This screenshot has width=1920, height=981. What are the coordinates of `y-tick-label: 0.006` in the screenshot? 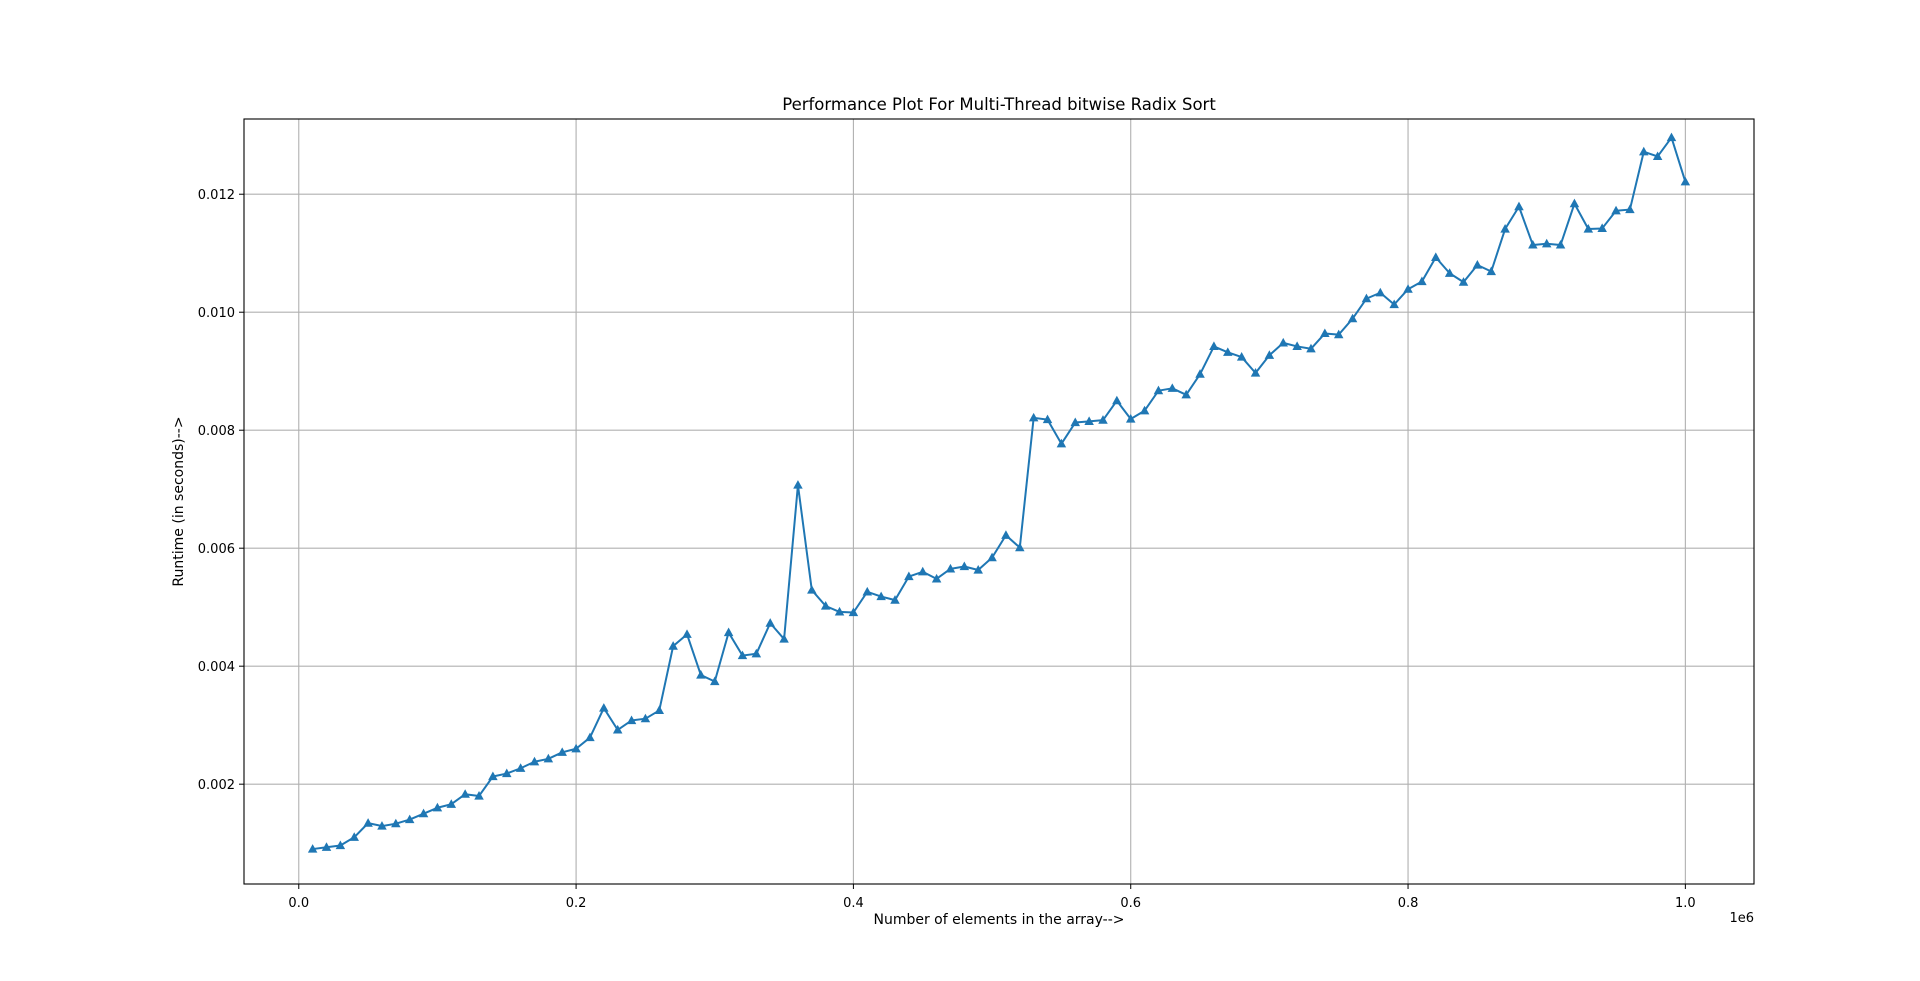 It's located at (216, 549).